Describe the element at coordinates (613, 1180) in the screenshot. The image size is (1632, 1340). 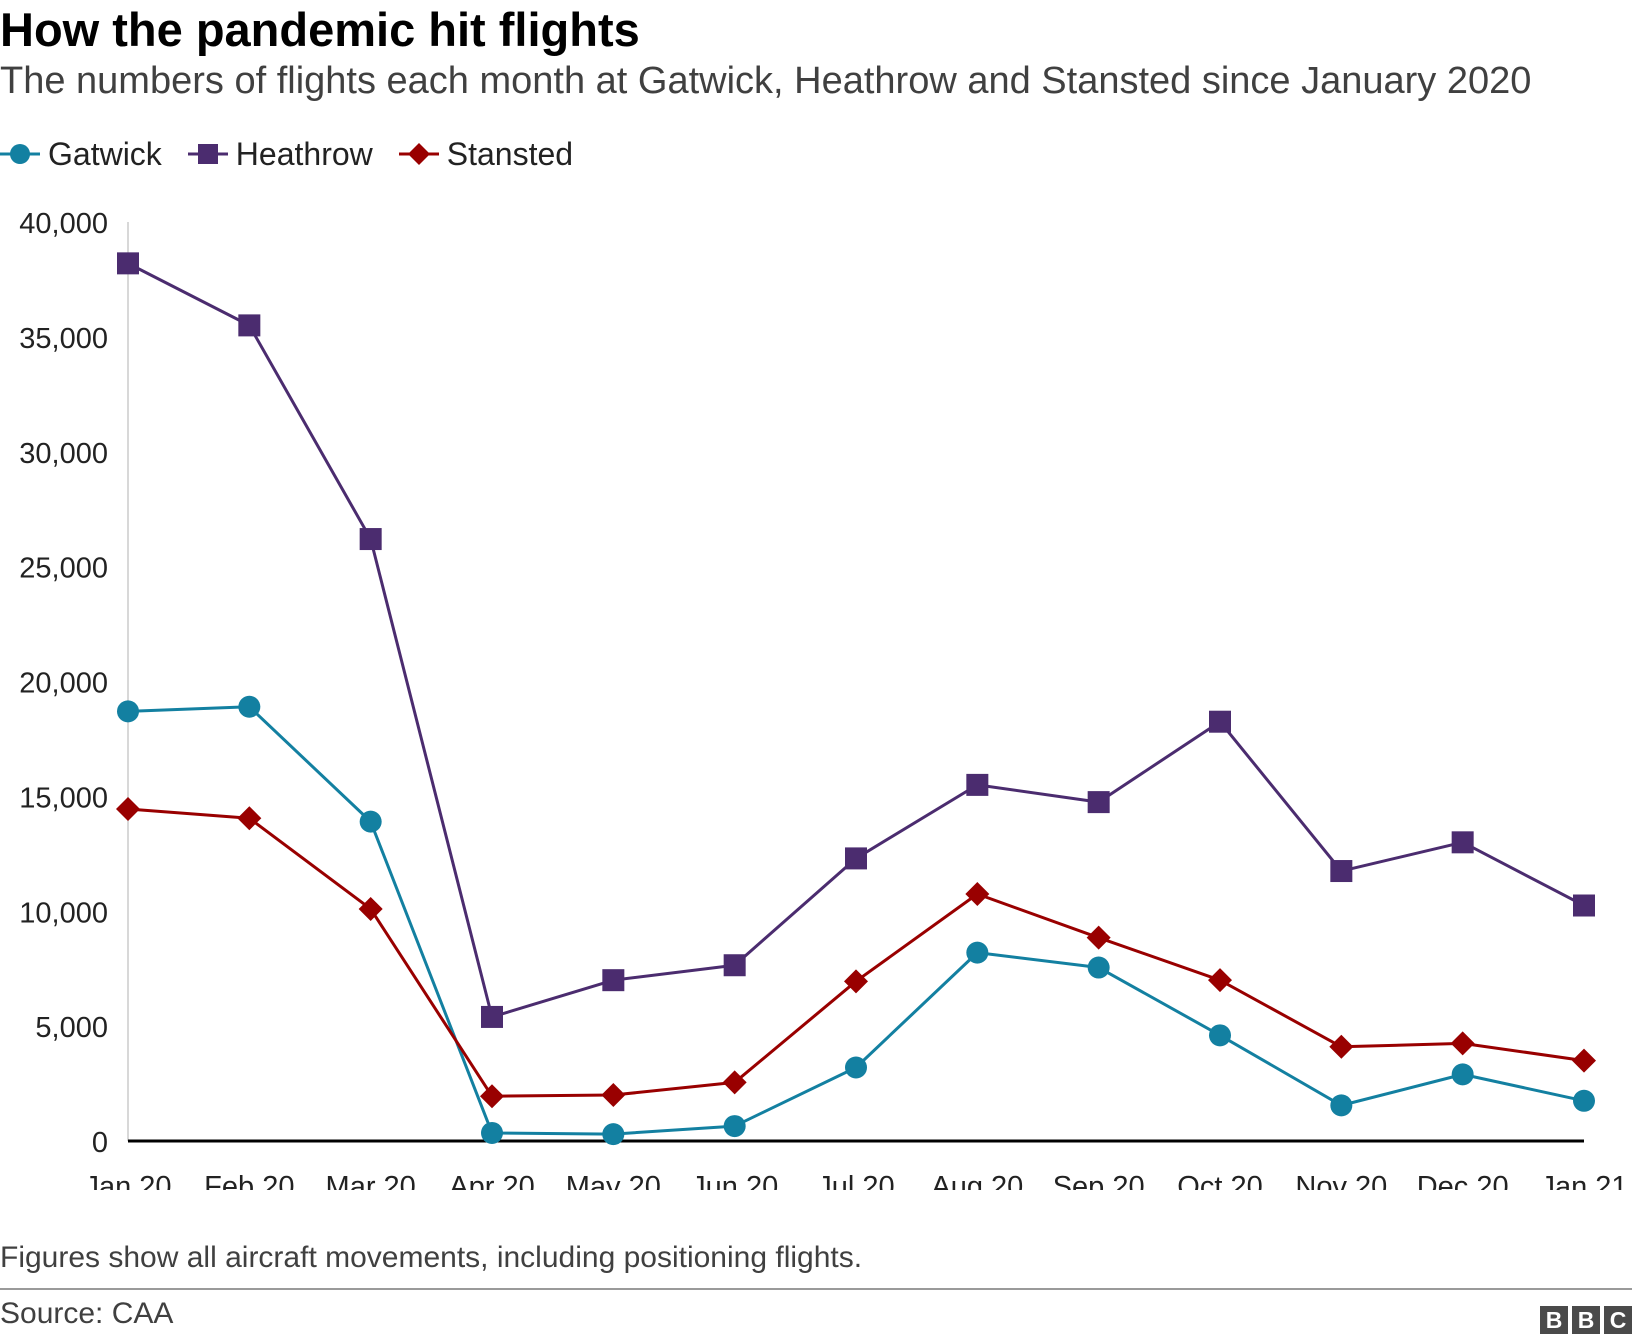
I see `x-tick-label: May 20` at that location.